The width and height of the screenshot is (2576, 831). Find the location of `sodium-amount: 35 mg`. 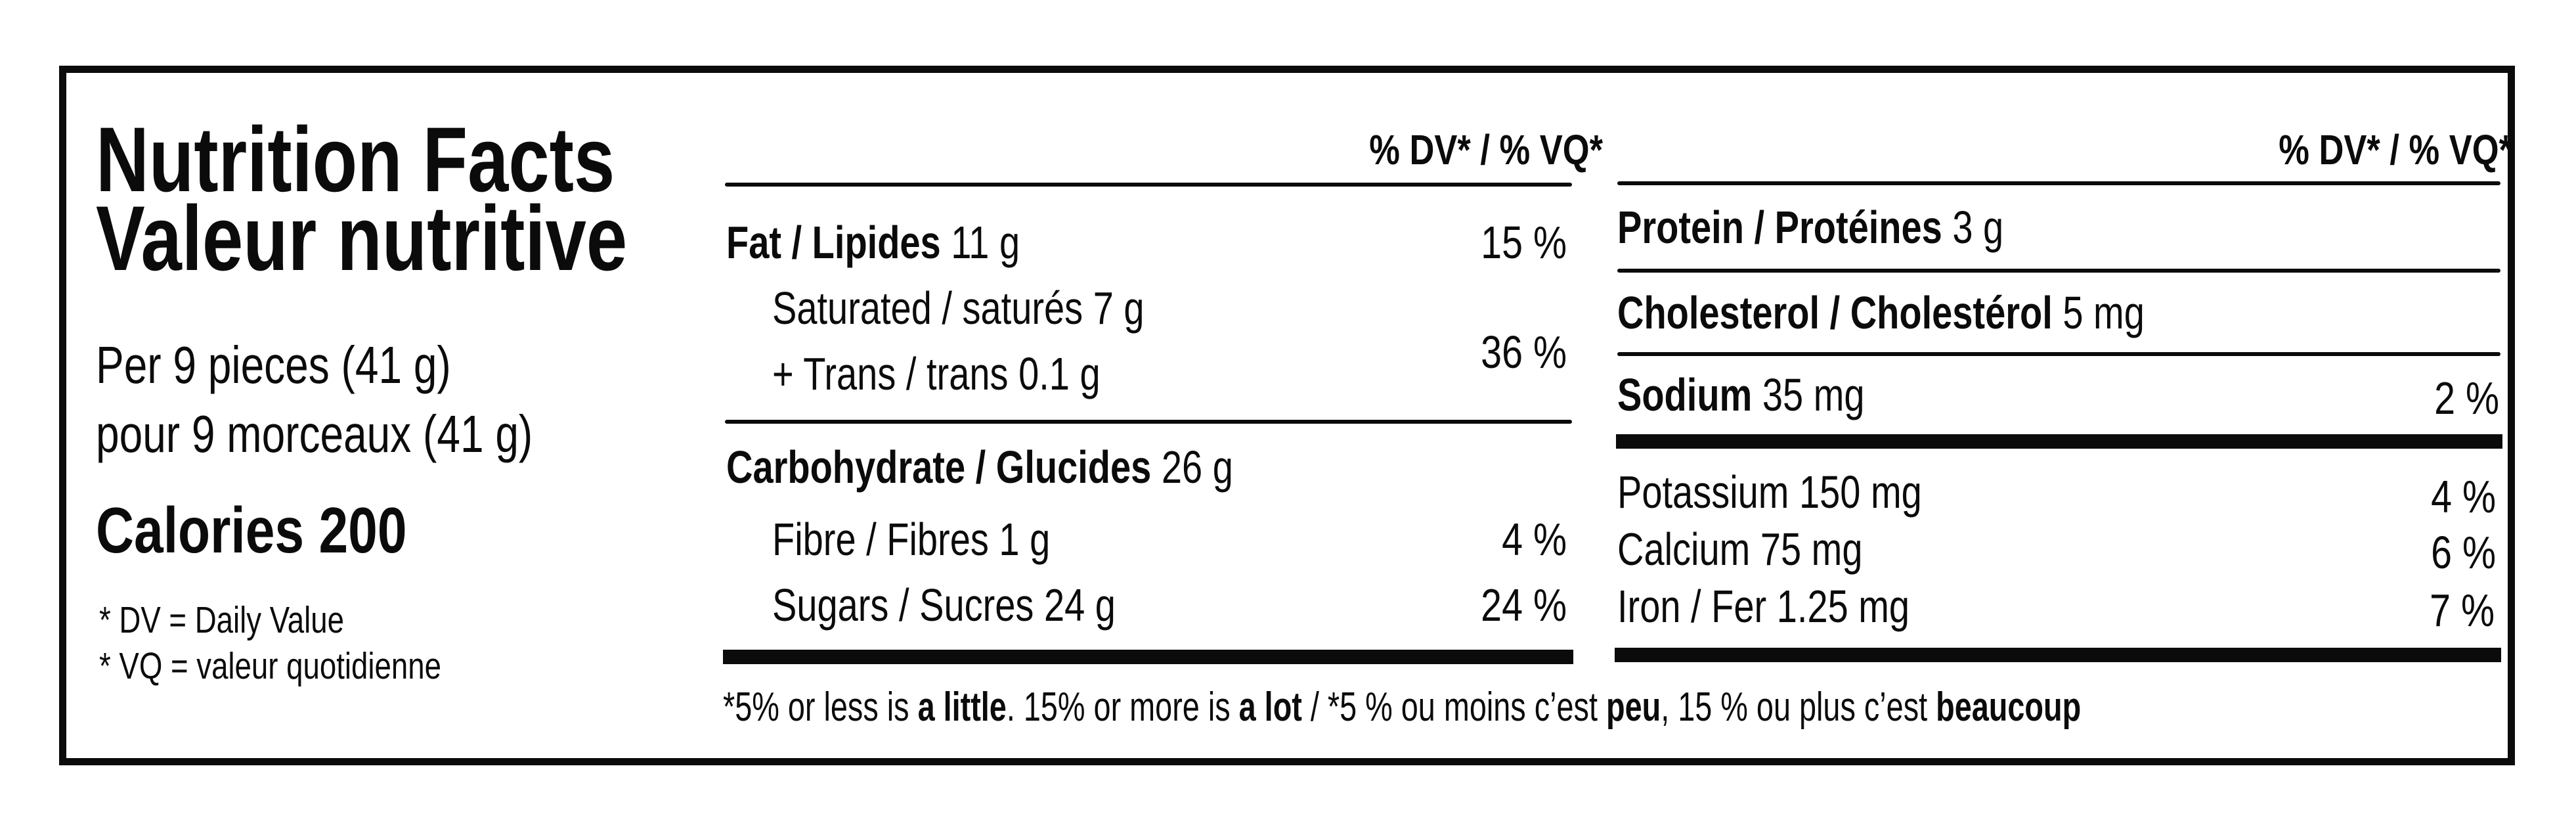

sodium-amount: 35 mg is located at coordinates (1813, 394).